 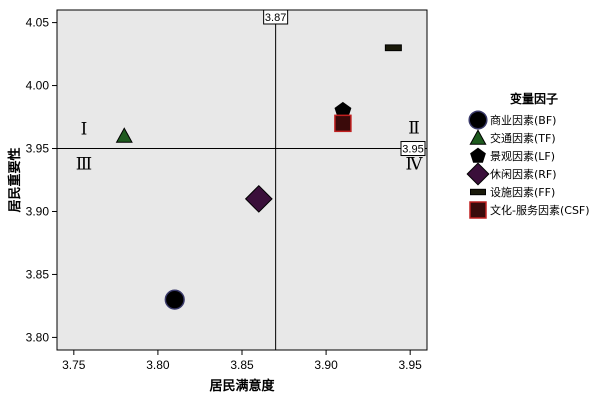 I want to click on y-axis-title: 居民重要性, so click(x=15, y=179).